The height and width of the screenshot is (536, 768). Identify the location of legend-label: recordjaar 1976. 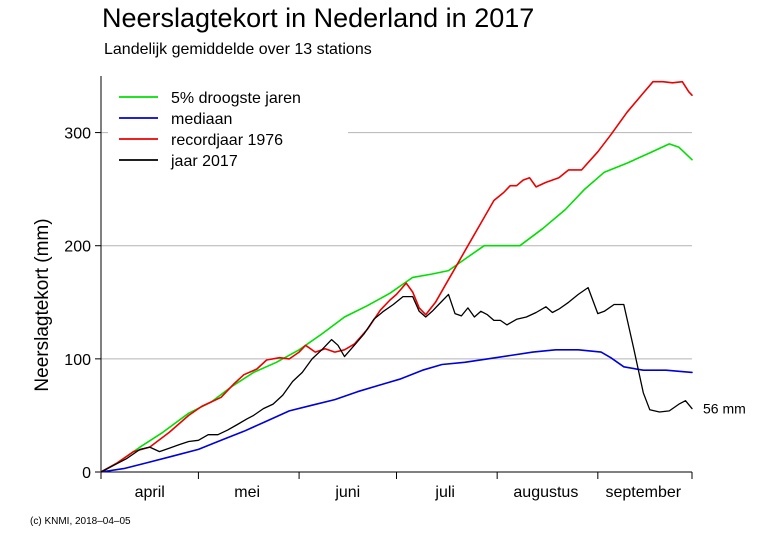
(227, 140).